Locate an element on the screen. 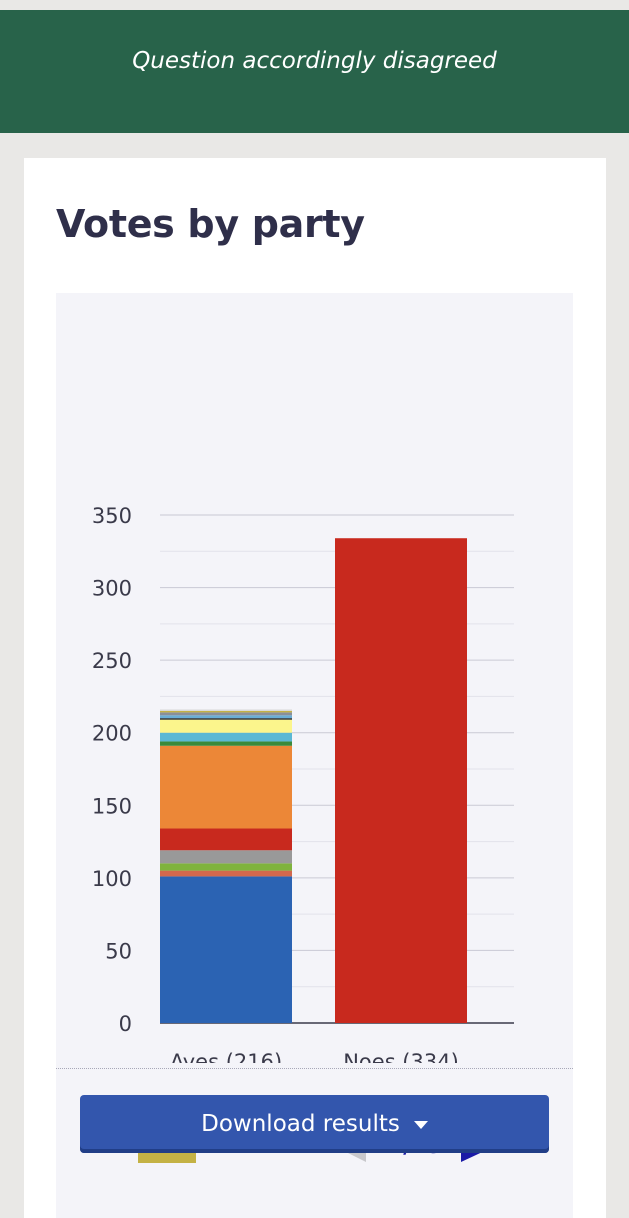  x-tick-label: Noes (334) is located at coordinates (401, 1056).